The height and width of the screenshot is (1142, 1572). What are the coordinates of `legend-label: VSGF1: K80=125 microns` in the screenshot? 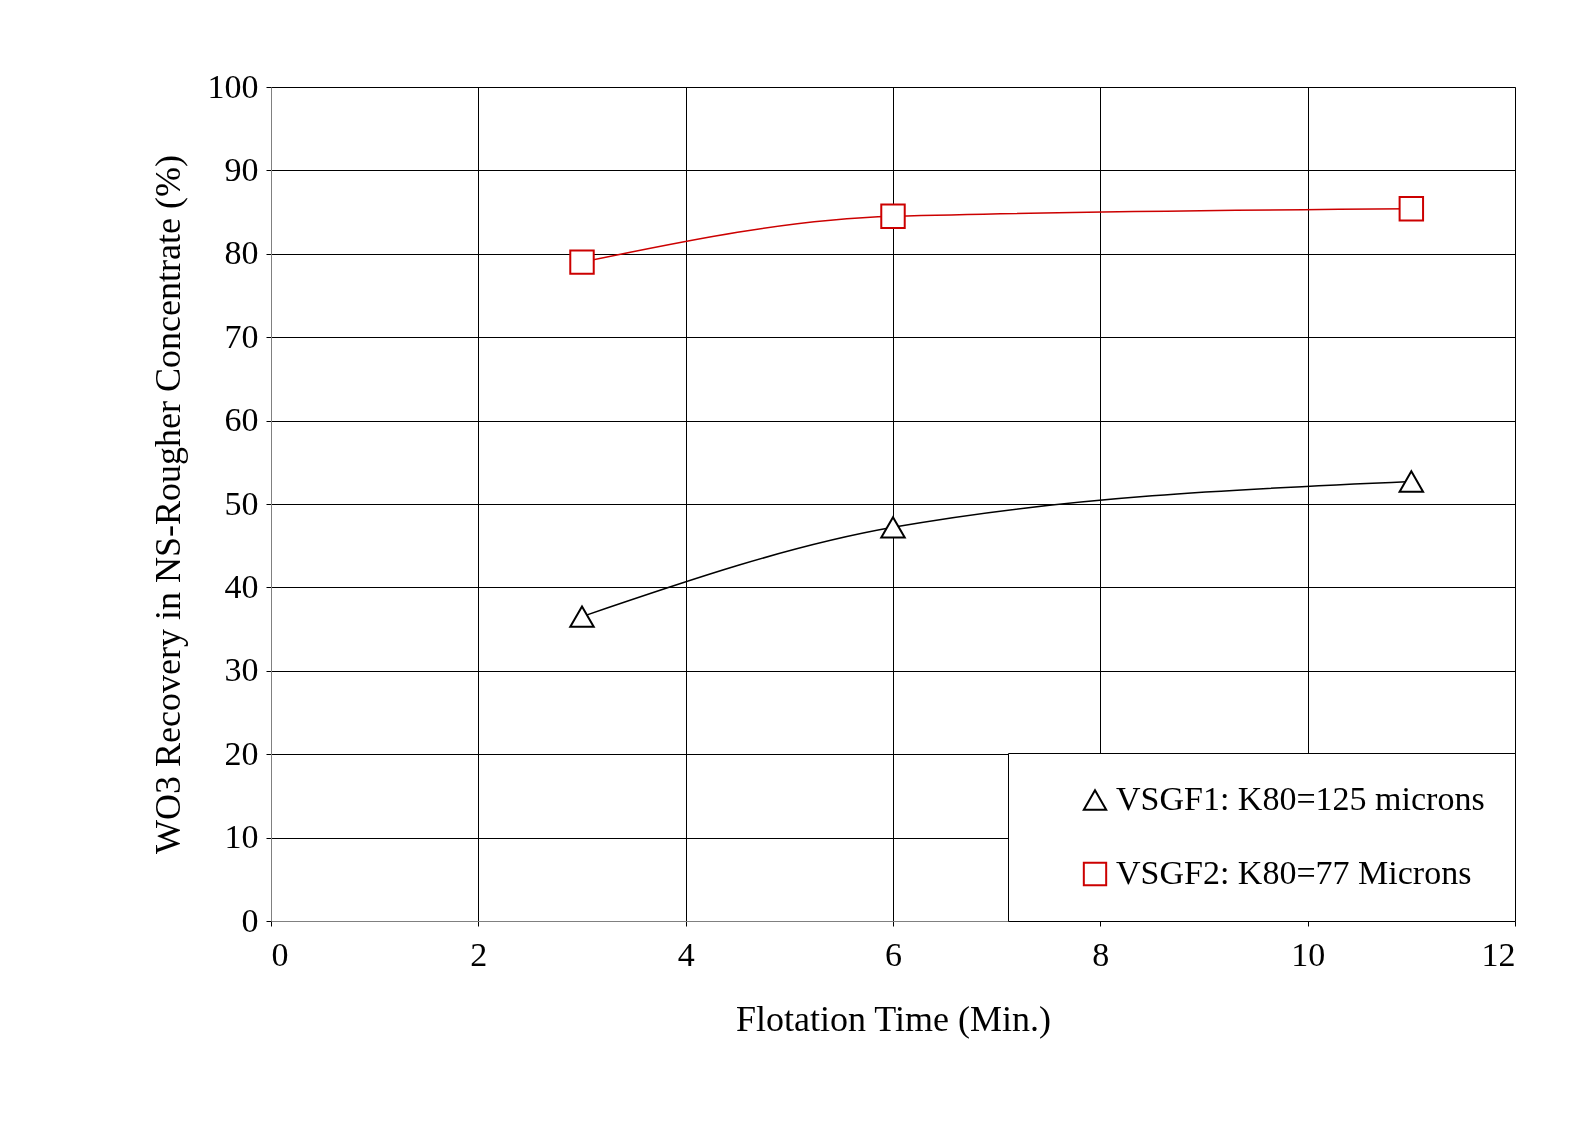 It's located at (1300, 798).